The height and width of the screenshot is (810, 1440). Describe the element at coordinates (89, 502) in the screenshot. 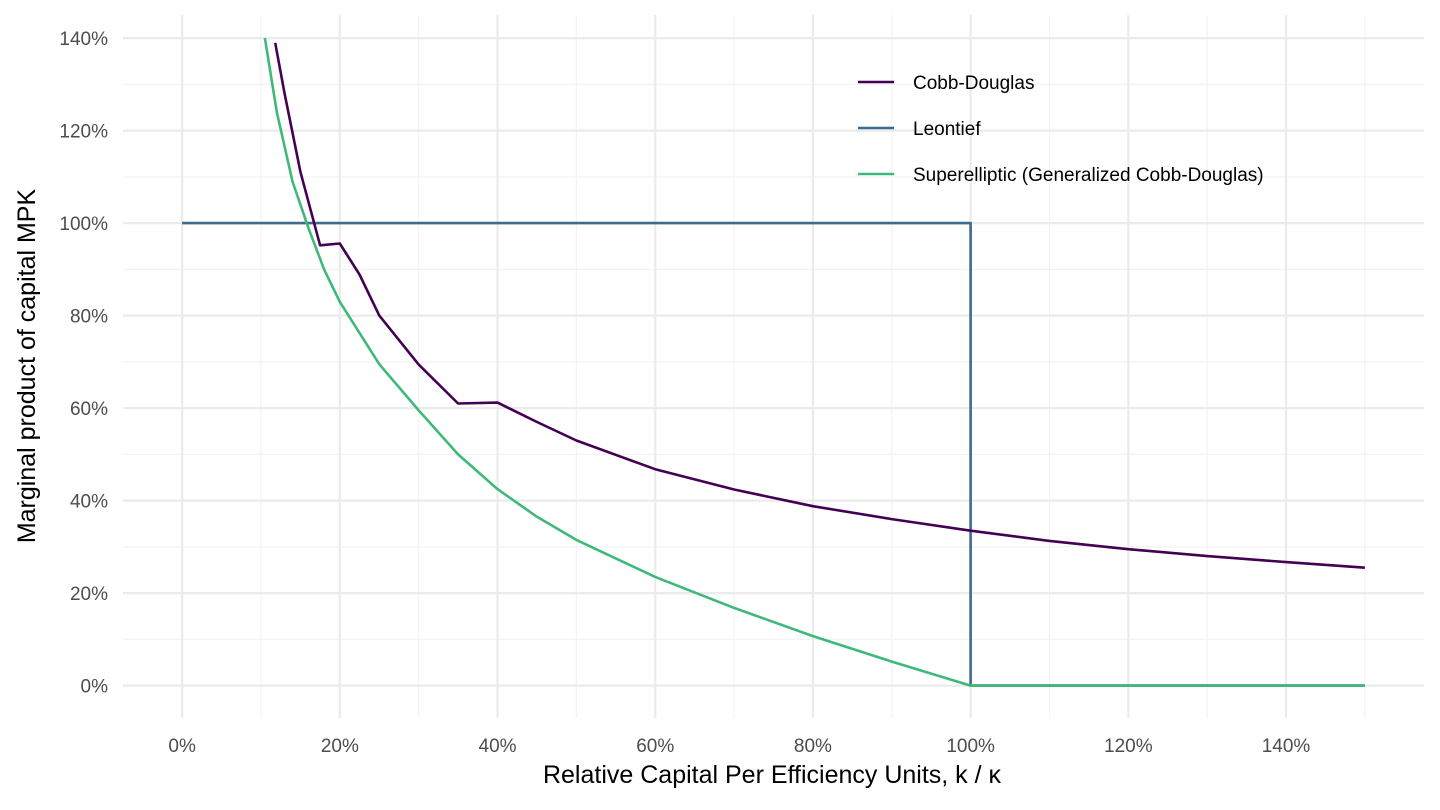

I see `y-tick-label: 40%` at that location.